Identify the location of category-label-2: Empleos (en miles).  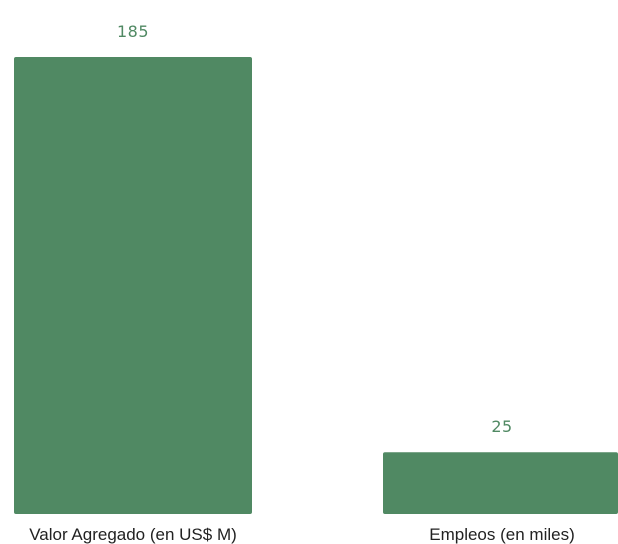
(502, 534).